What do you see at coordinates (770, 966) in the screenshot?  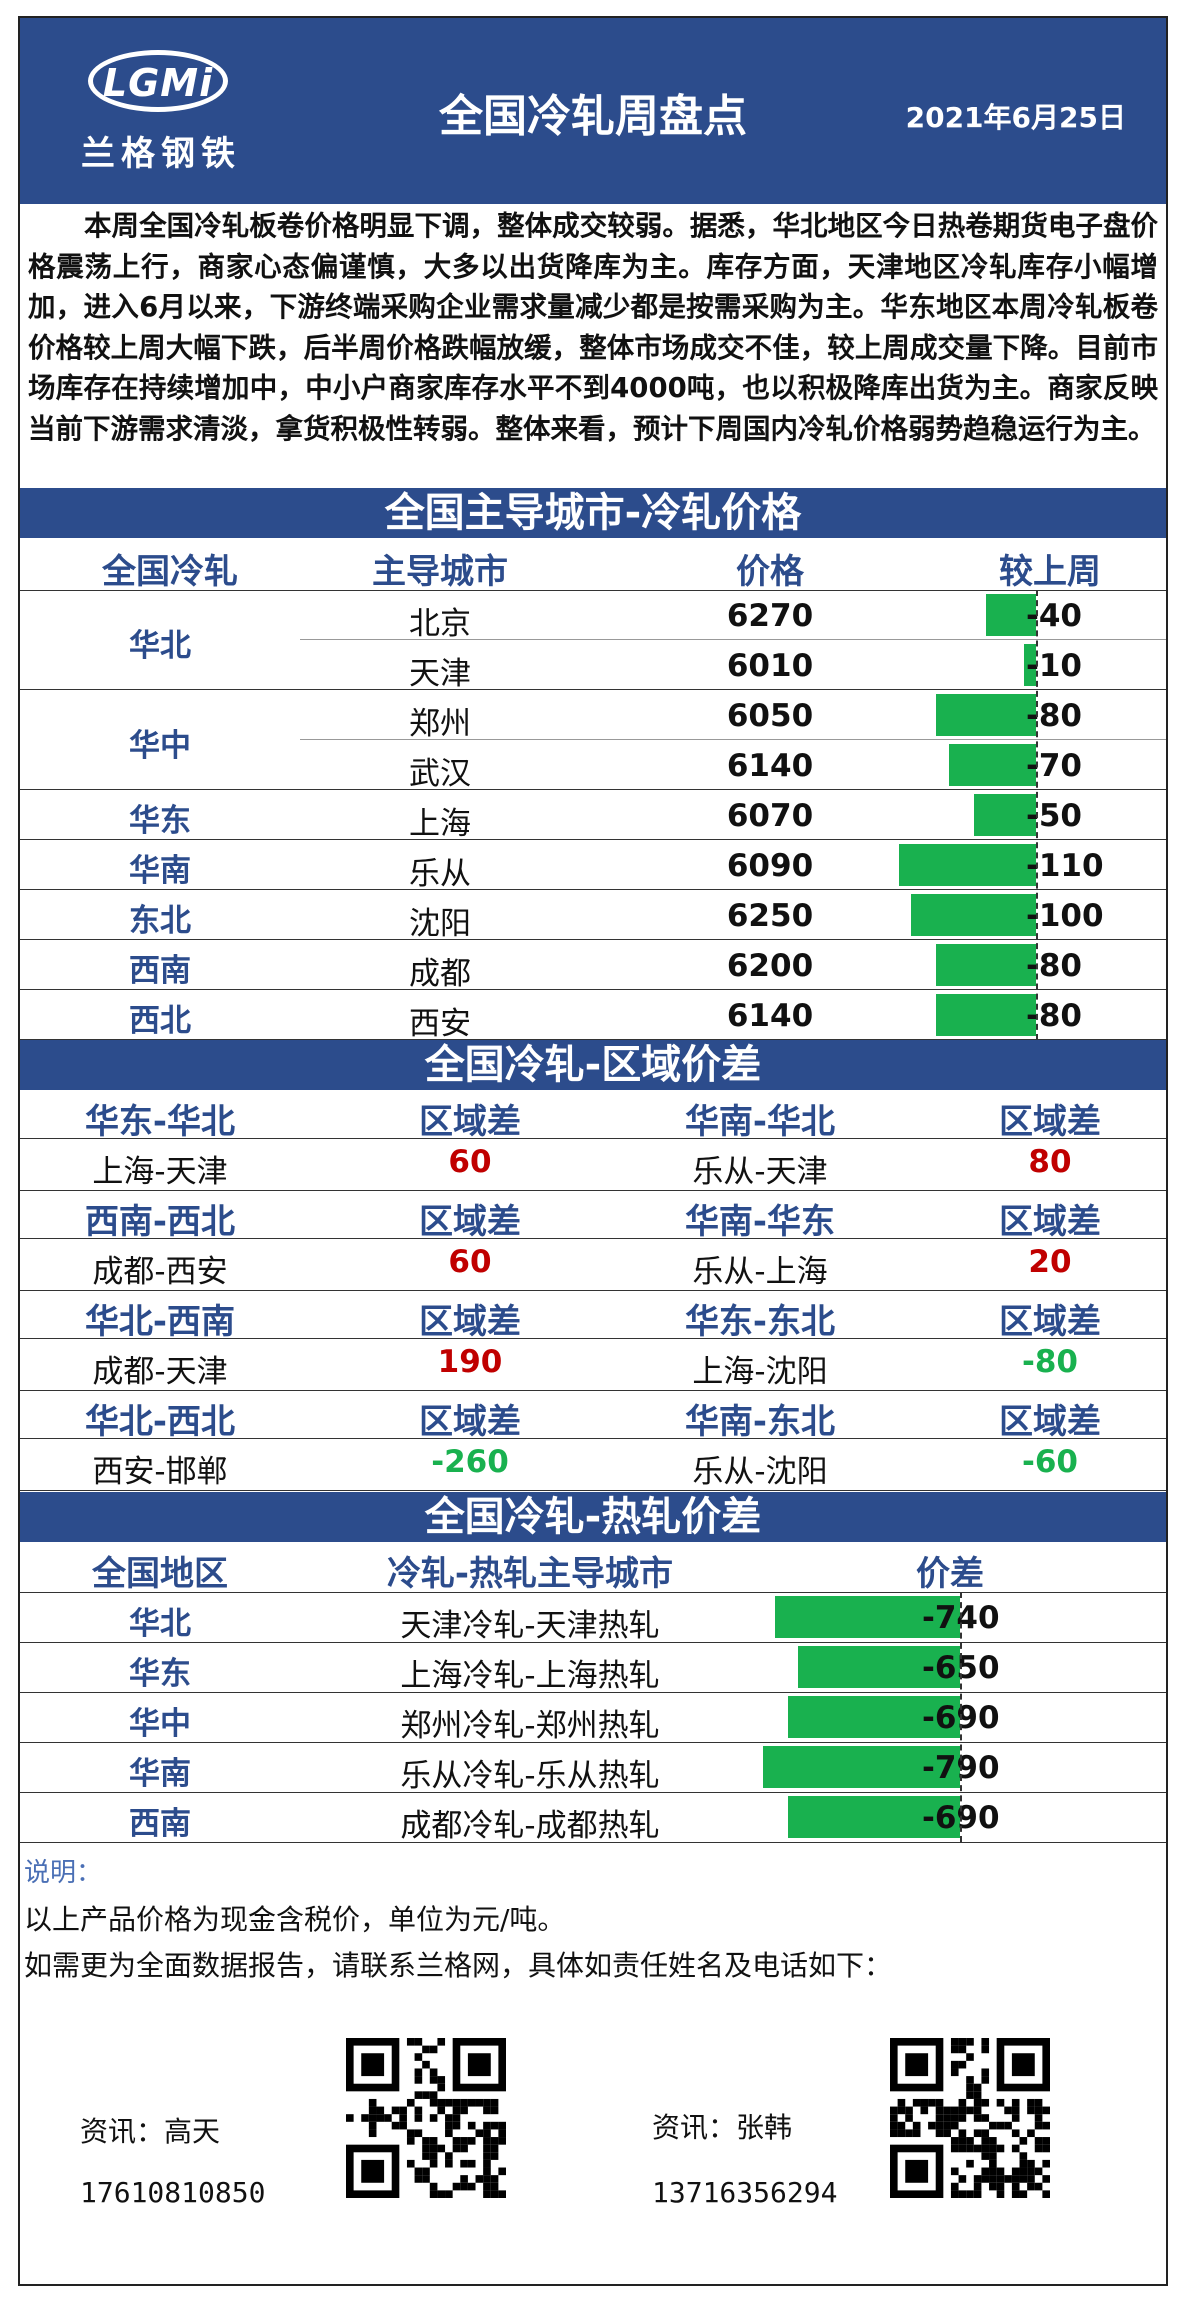 I see `city-price: 6200` at bounding box center [770, 966].